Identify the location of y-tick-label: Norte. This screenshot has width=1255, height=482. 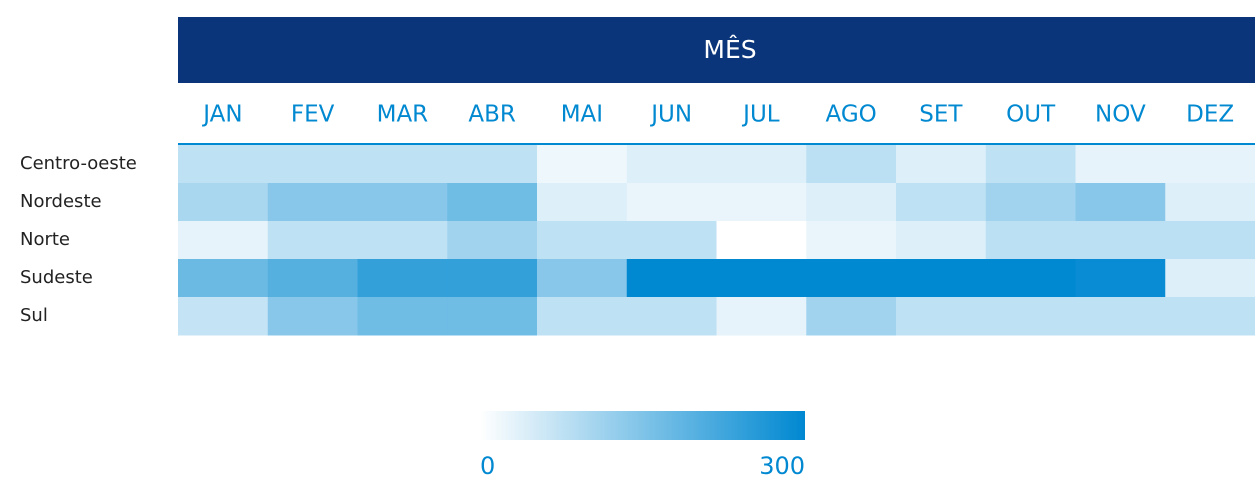
(45, 239).